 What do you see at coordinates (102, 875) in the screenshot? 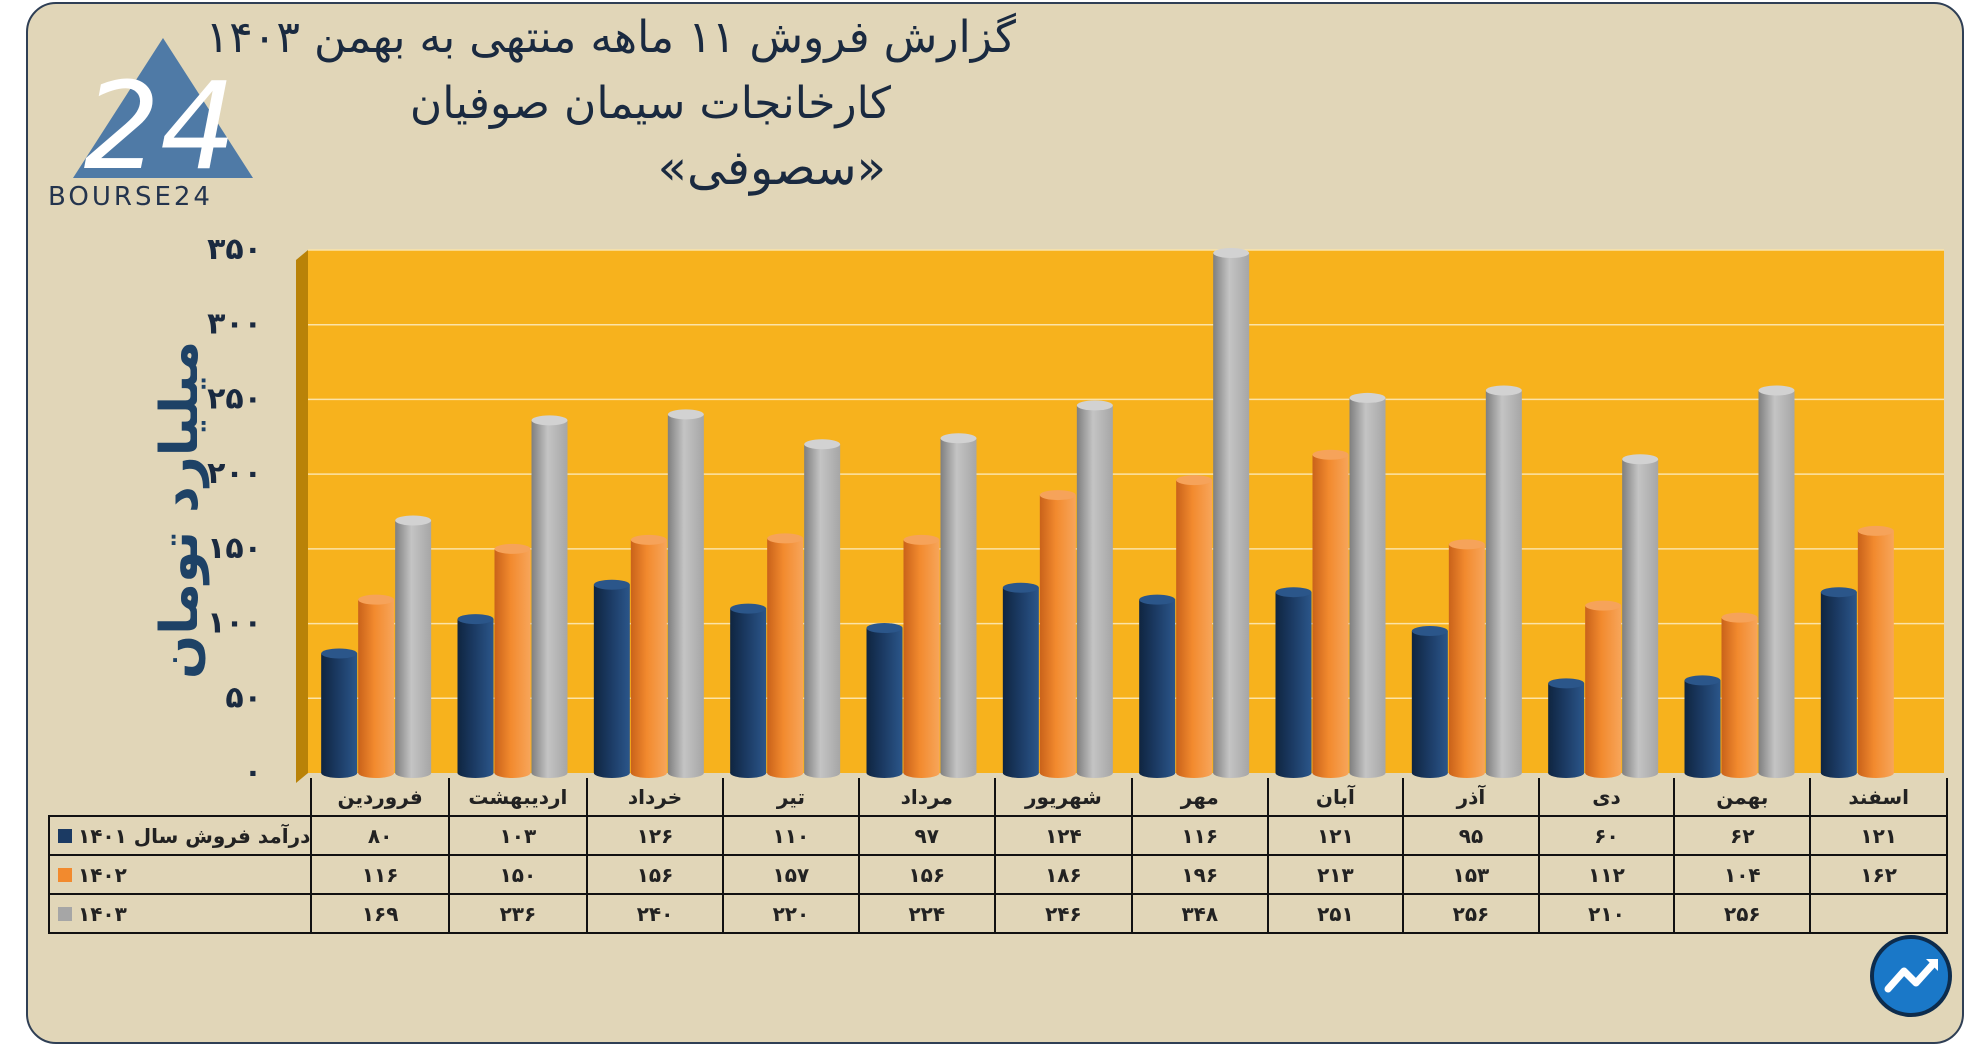
I see `legend-label: ۱۴۰۲` at bounding box center [102, 875].